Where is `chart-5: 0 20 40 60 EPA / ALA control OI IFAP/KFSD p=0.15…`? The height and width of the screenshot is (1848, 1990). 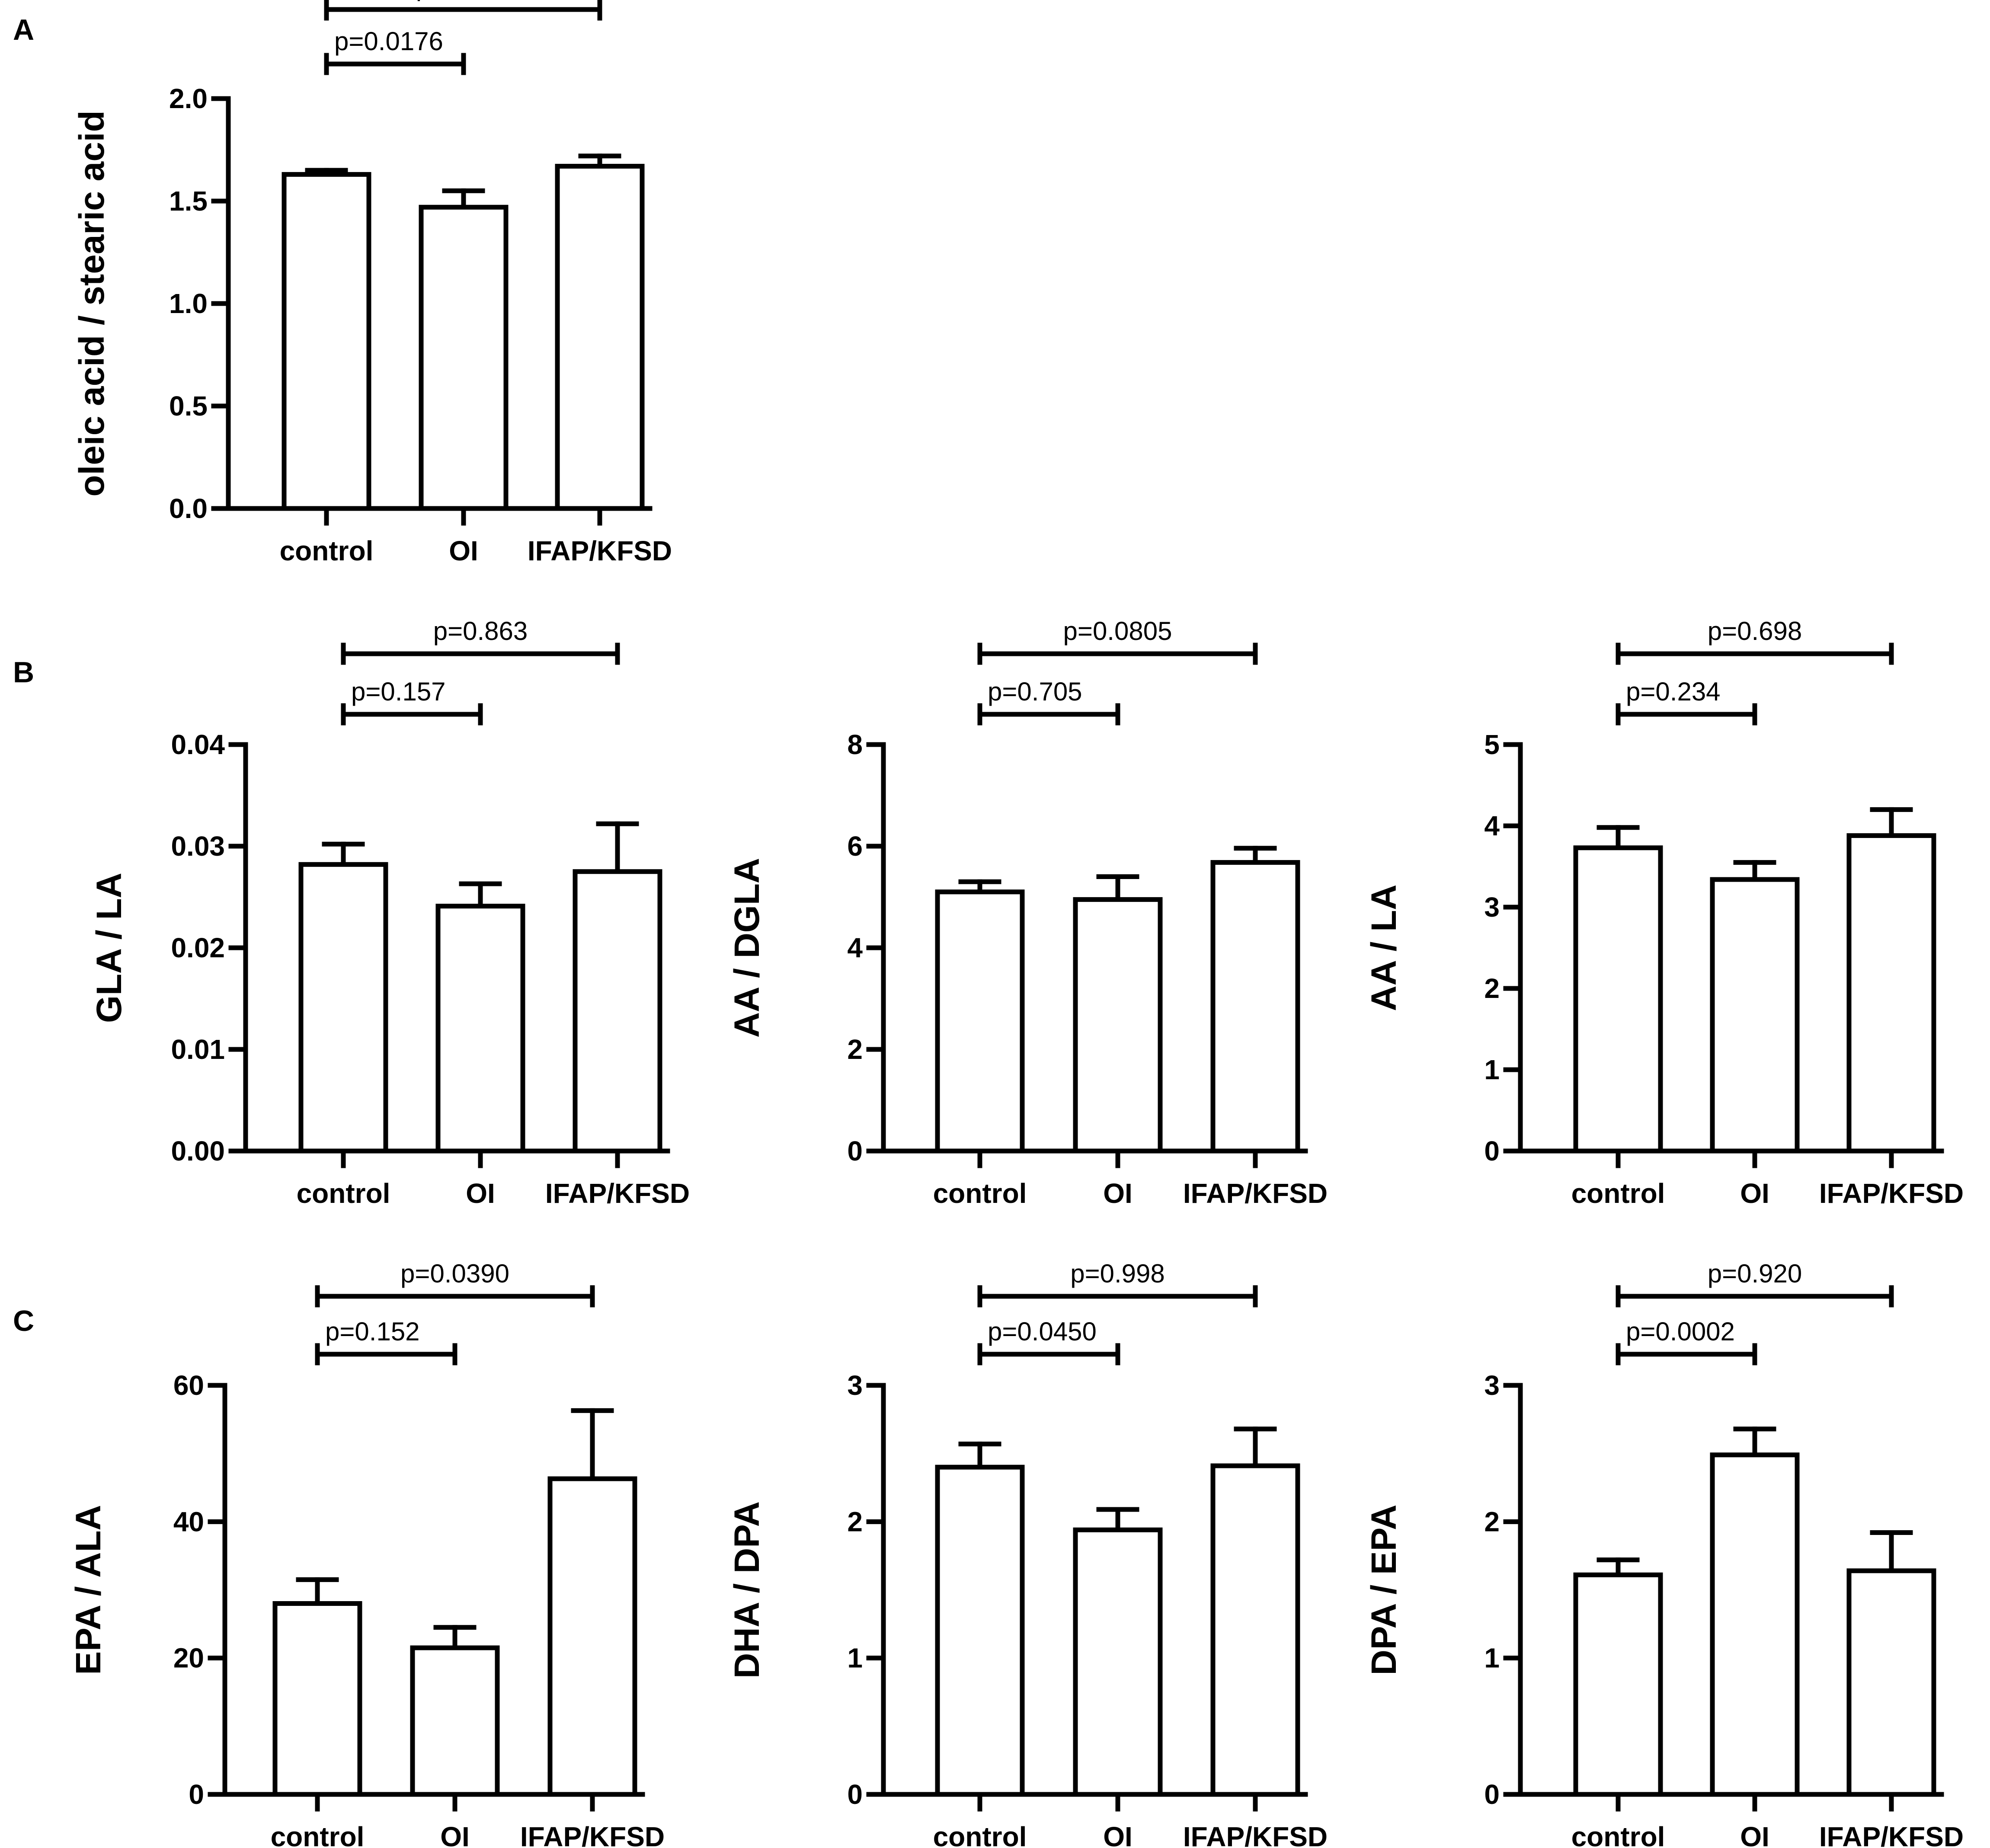
chart-5: 0 20 40 60 EPA / ALA control OI IFAP/KFSD p=0.15… is located at coordinates (367, 1553).